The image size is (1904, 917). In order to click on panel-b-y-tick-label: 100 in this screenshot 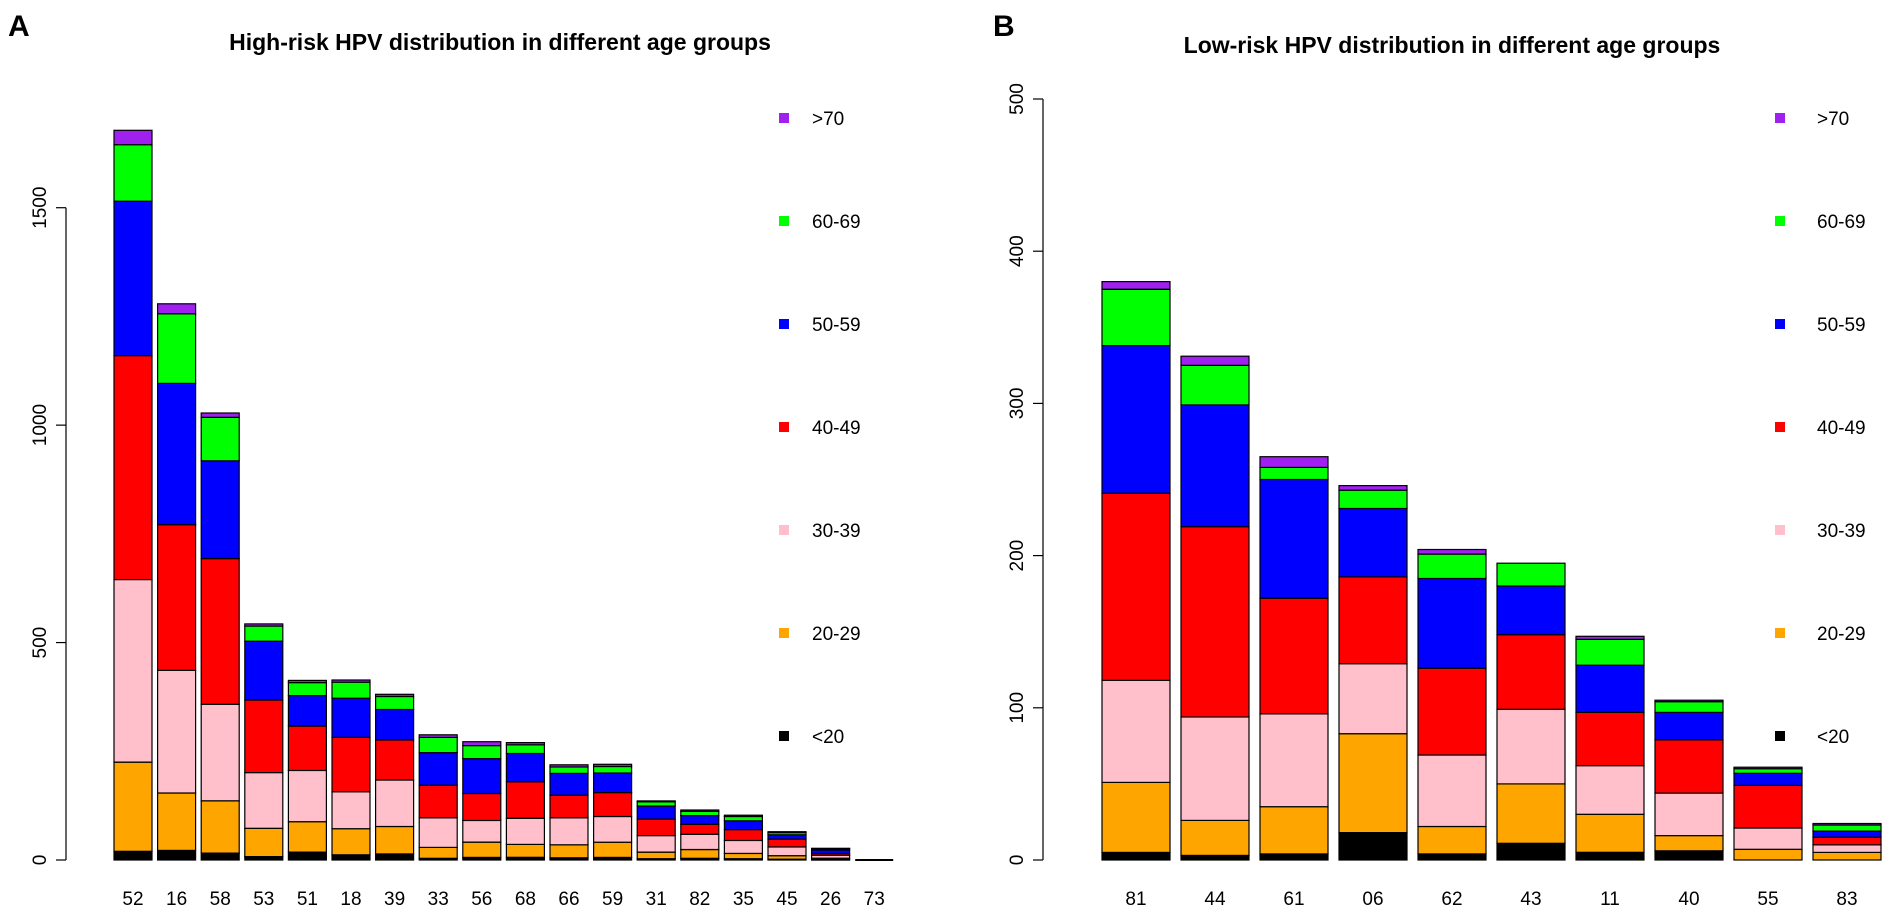, I will do `click(1017, 708)`.